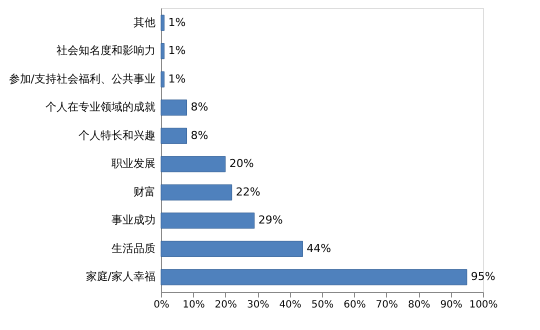 This screenshot has width=540, height=330. Describe the element at coordinates (451, 305) in the screenshot. I see `x-tick-label: 90%` at that location.